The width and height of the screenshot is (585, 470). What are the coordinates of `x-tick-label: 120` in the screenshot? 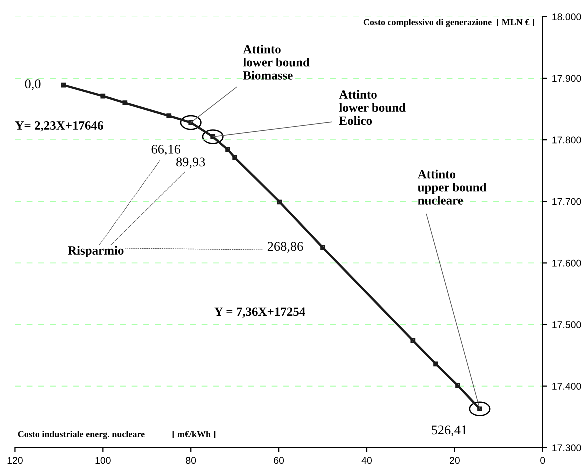 It's located at (15, 460).